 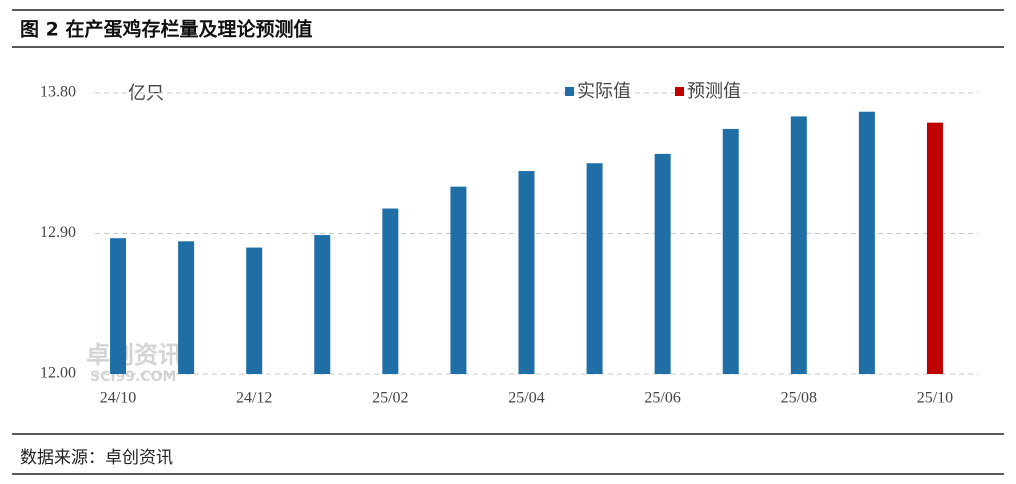 I want to click on watermark: 卓创资讯, so click(x=134, y=355).